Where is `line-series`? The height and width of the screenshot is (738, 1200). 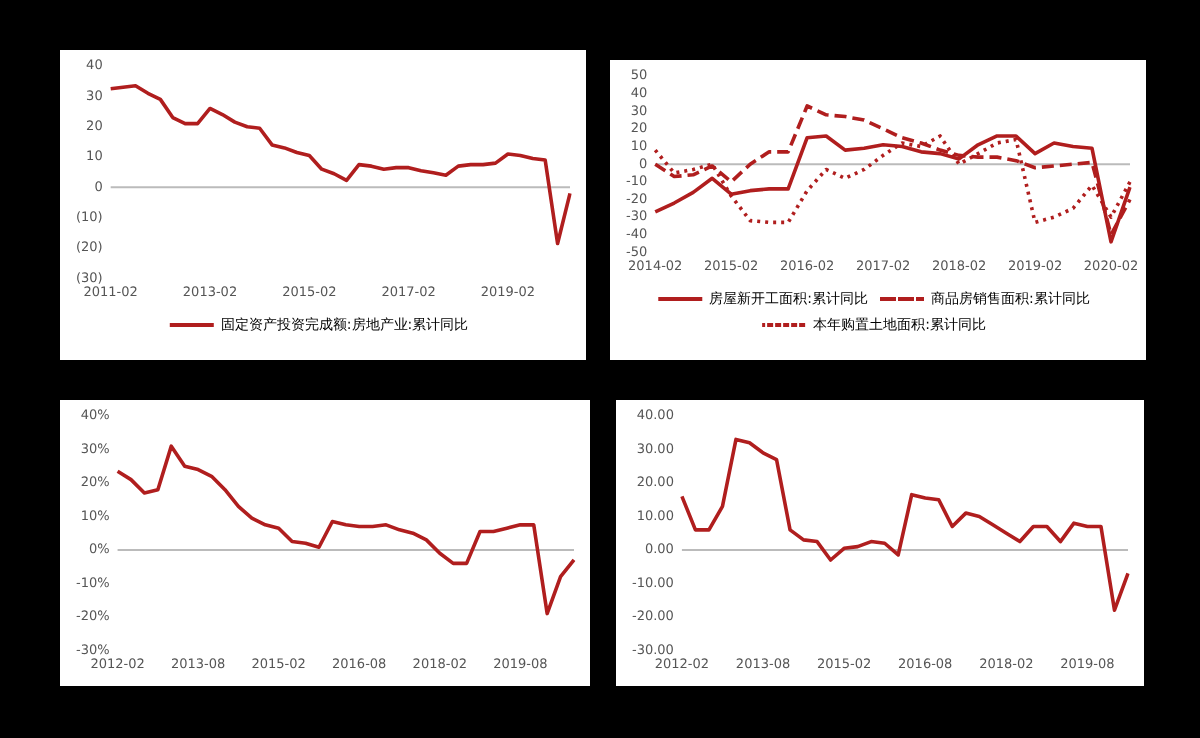
line-series is located at coordinates (892, 170).